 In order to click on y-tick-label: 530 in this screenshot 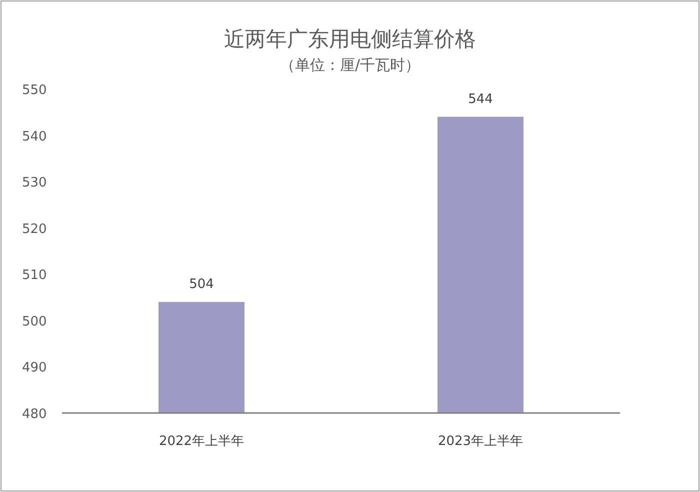, I will do `click(34, 183)`.